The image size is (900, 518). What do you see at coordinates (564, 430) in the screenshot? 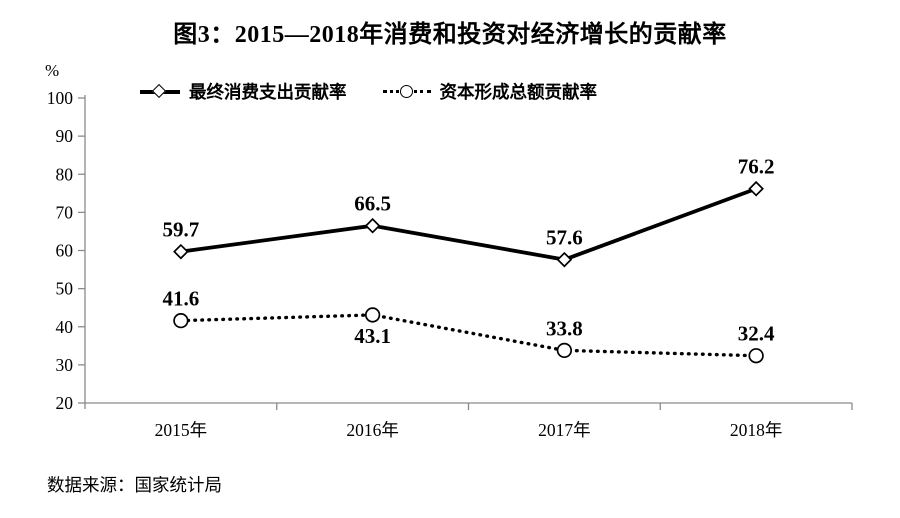
I see `x-category-label: 2017年` at bounding box center [564, 430].